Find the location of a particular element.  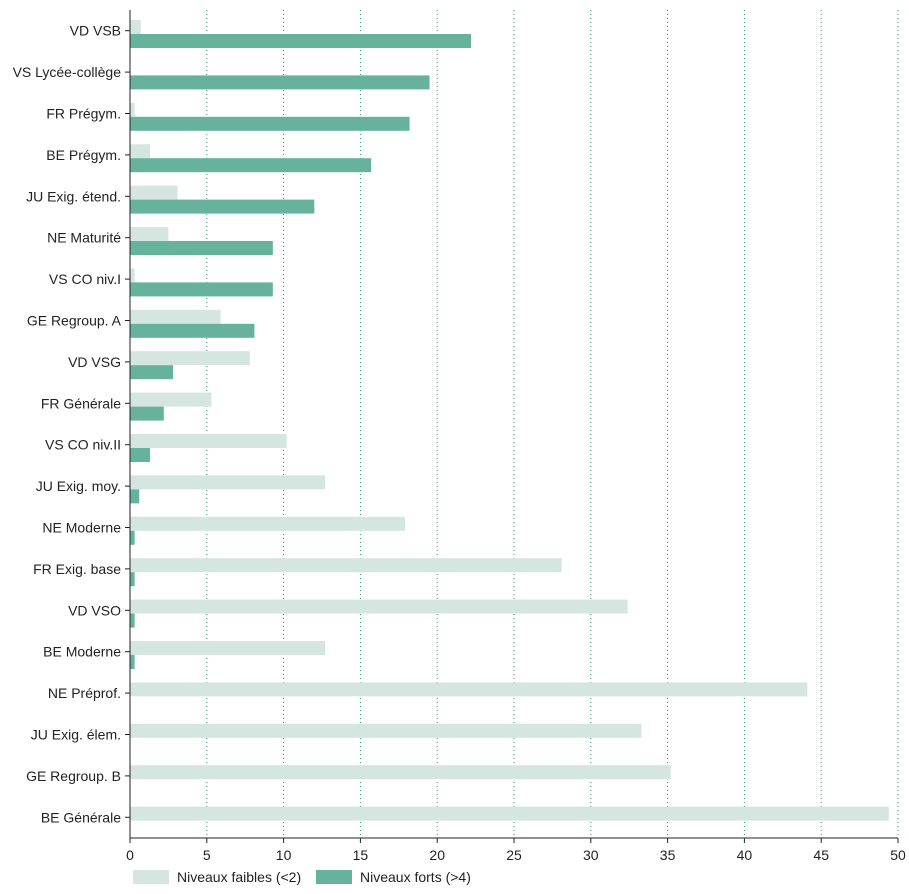

category-label-13: FR Exig. base is located at coordinates (77, 569).